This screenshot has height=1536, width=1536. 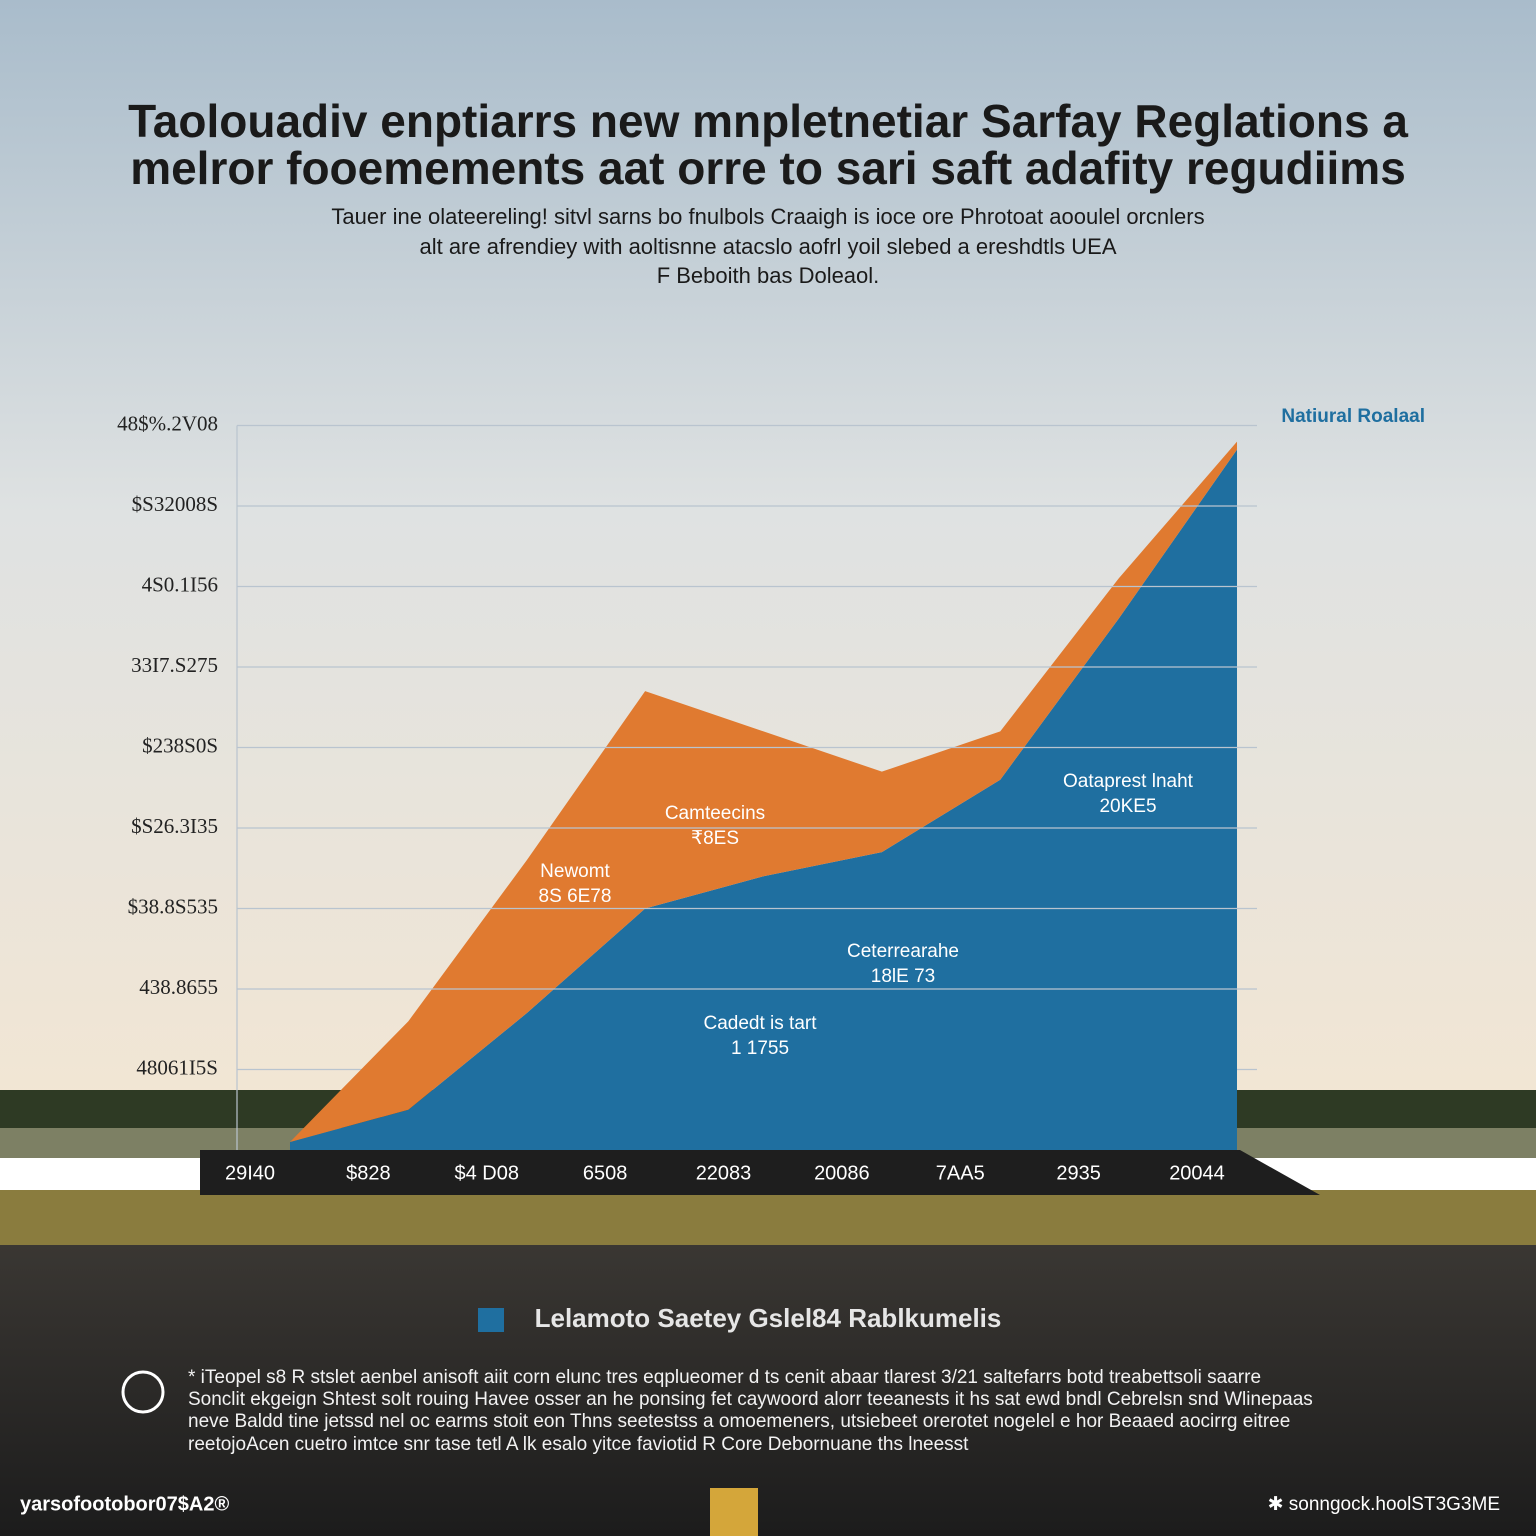 What do you see at coordinates (180, 584) in the screenshot?
I see `y-tick-label: 4S0.1I56` at bounding box center [180, 584].